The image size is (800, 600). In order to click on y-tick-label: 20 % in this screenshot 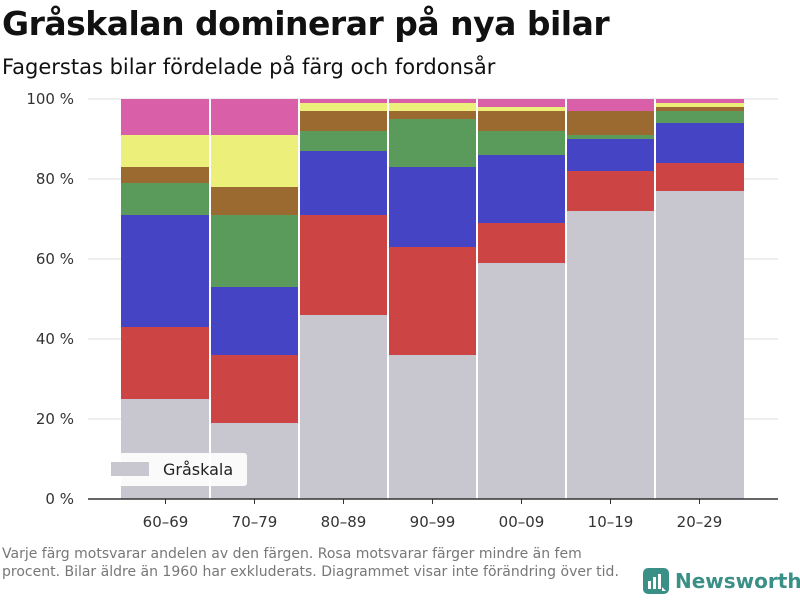, I will do `click(55, 419)`.